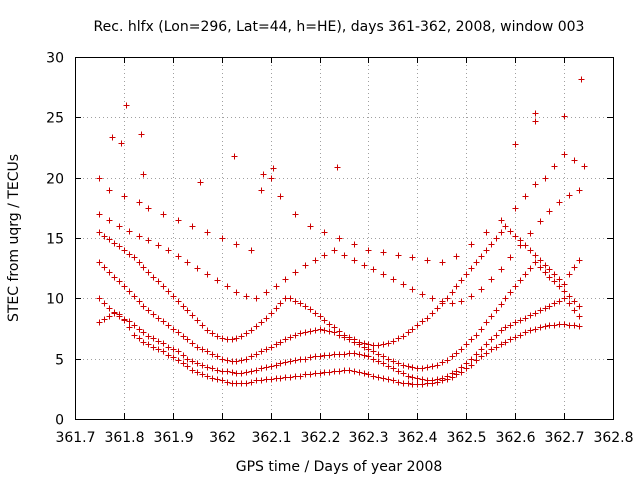  Describe the element at coordinates (14, 238) in the screenshot. I see `y-axis-label: STEC from uqrg / TECUs` at that location.